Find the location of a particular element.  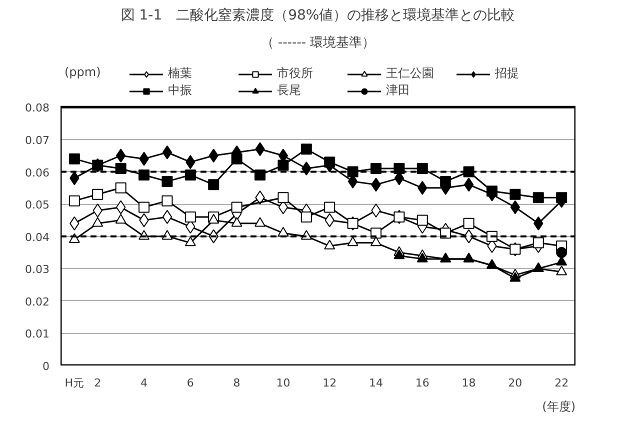

x-tick-label: 20 is located at coordinates (515, 383).